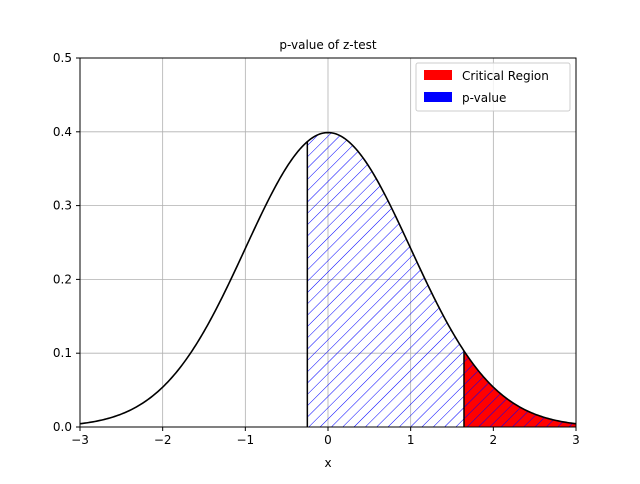 The height and width of the screenshot is (484, 640). I want to click on x-axis-ticks: −3 −2 −1 0 1 2 3, so click(325, 437).